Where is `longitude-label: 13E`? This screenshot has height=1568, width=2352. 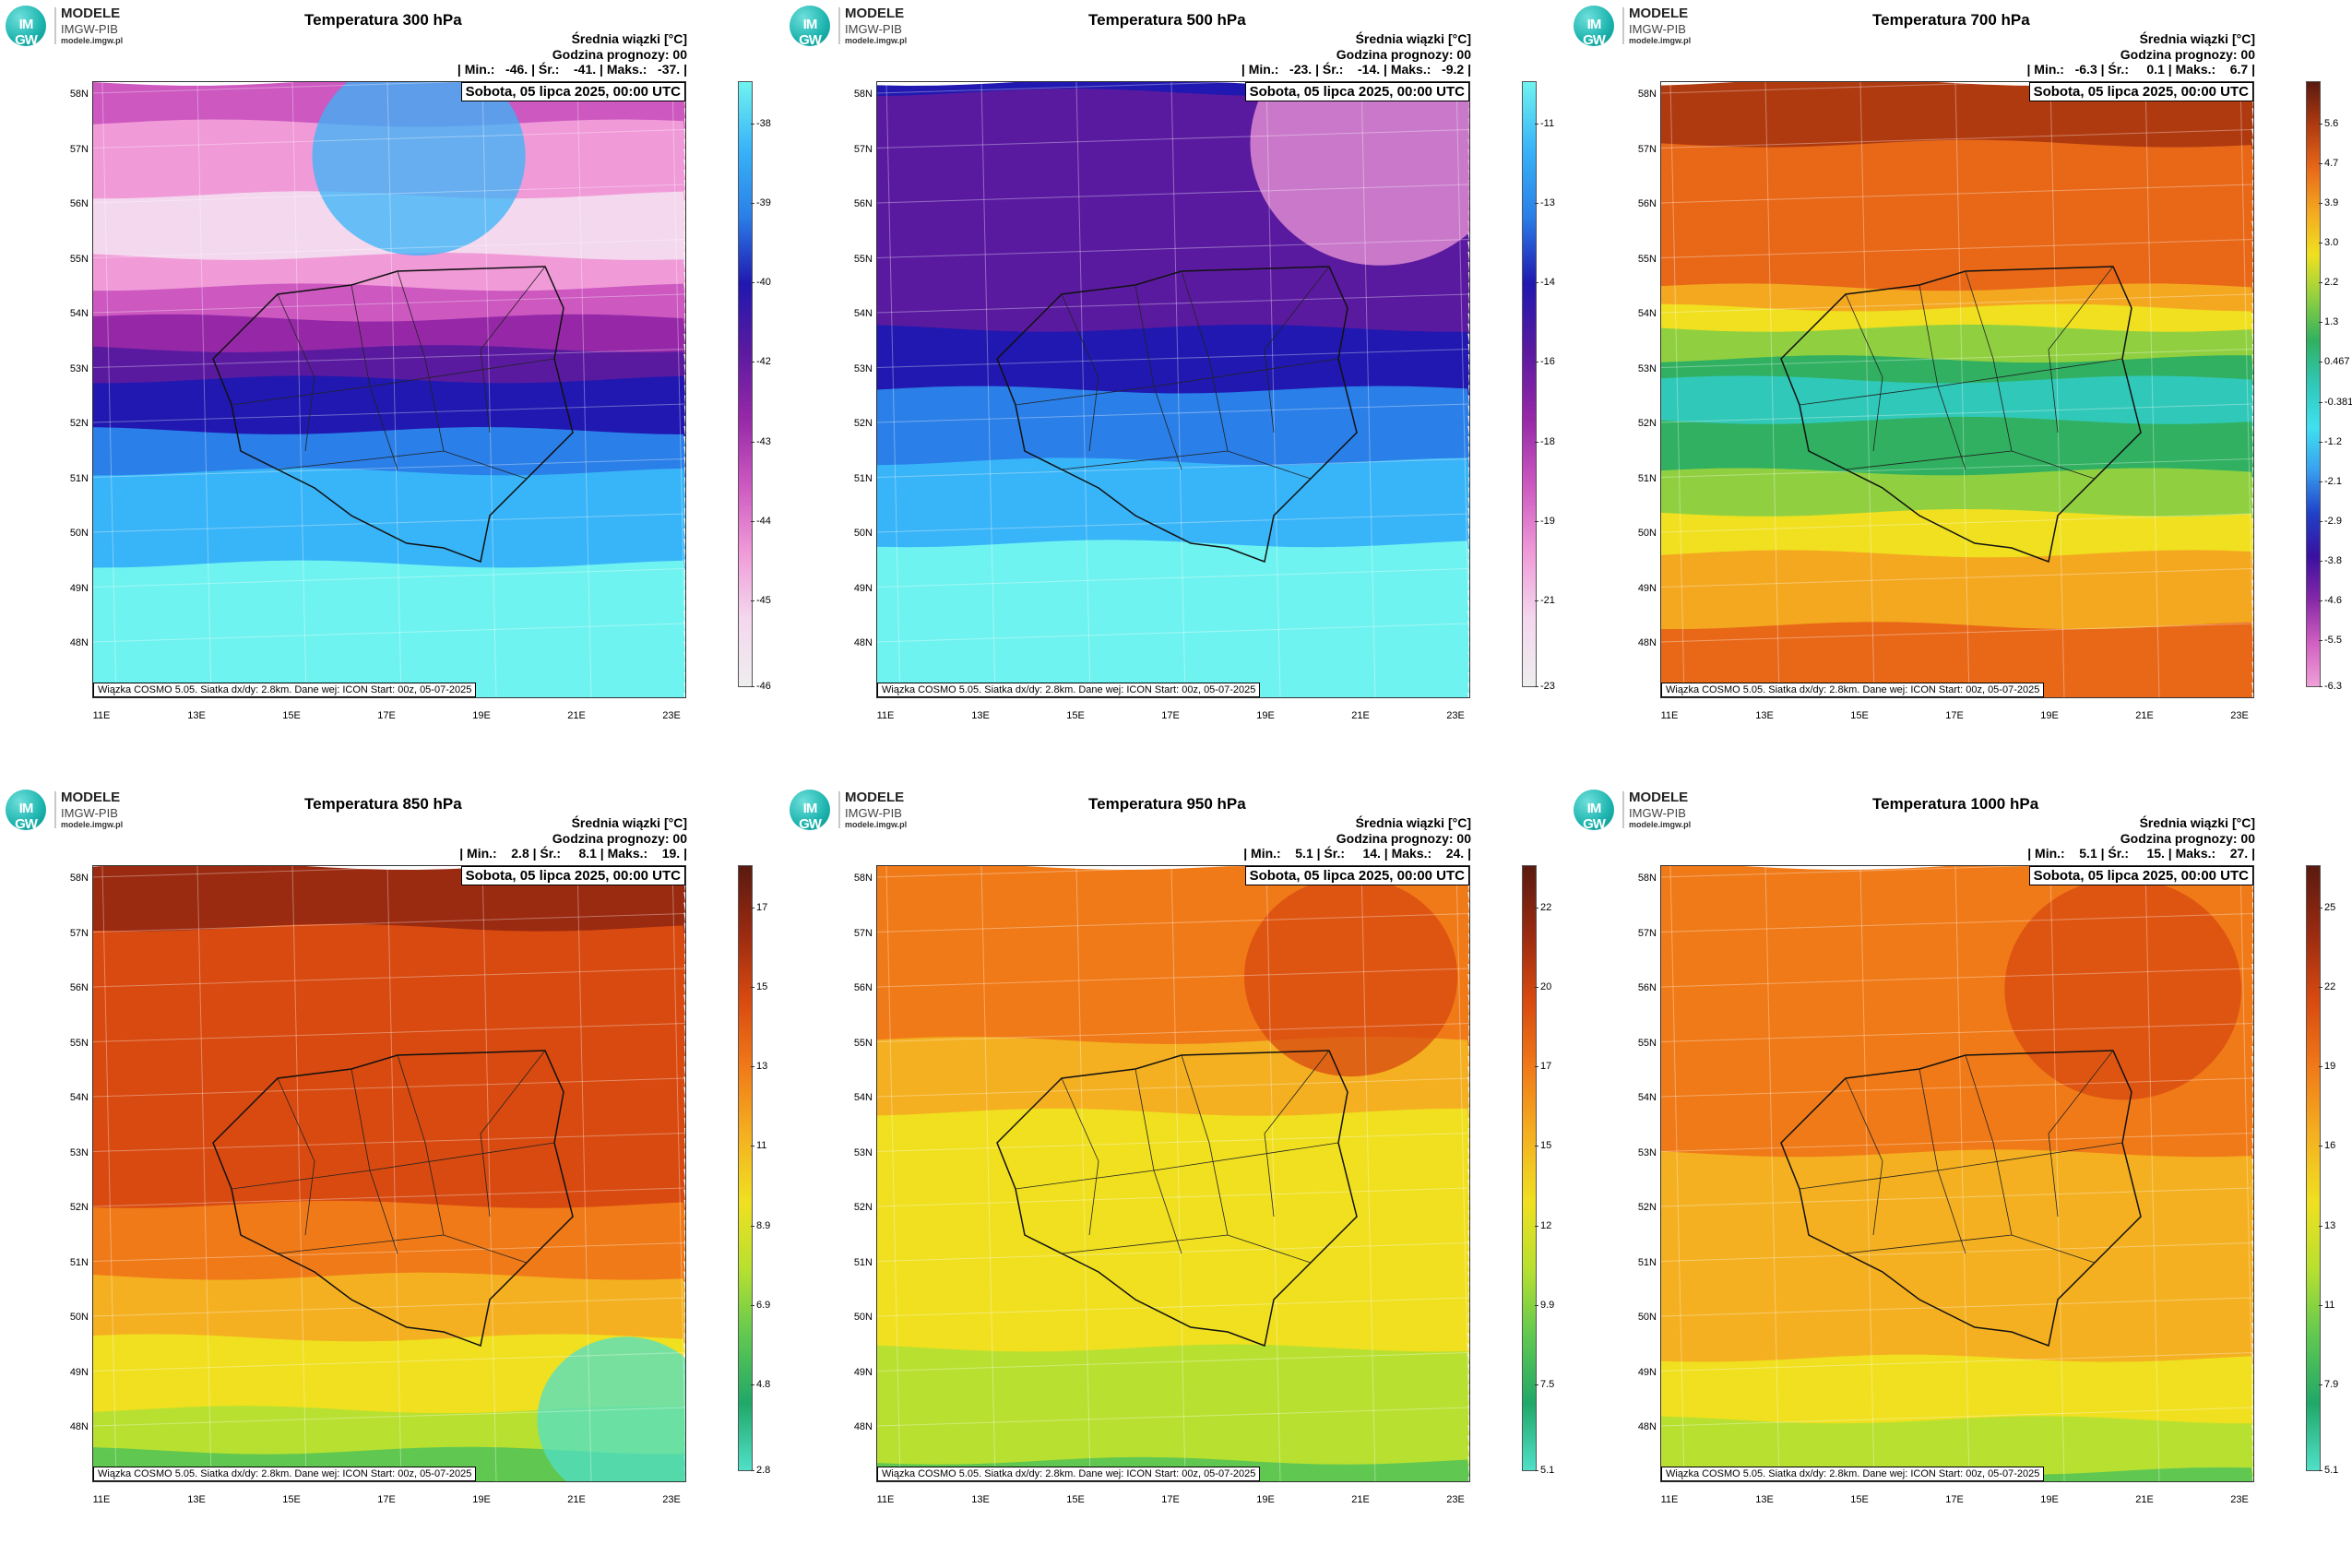
longitude-label: 13E is located at coordinates (1764, 1499).